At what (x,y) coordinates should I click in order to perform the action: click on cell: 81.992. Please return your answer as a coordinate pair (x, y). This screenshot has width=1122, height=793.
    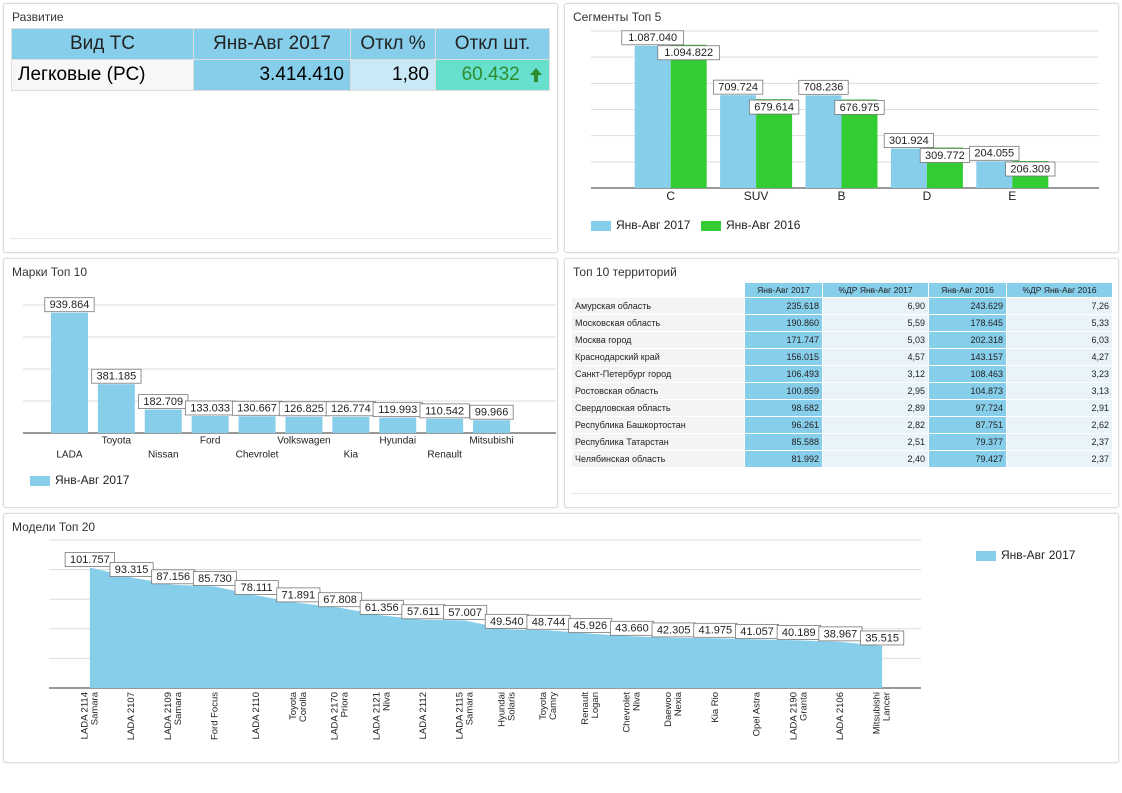
    Looking at the image, I should click on (784, 459).